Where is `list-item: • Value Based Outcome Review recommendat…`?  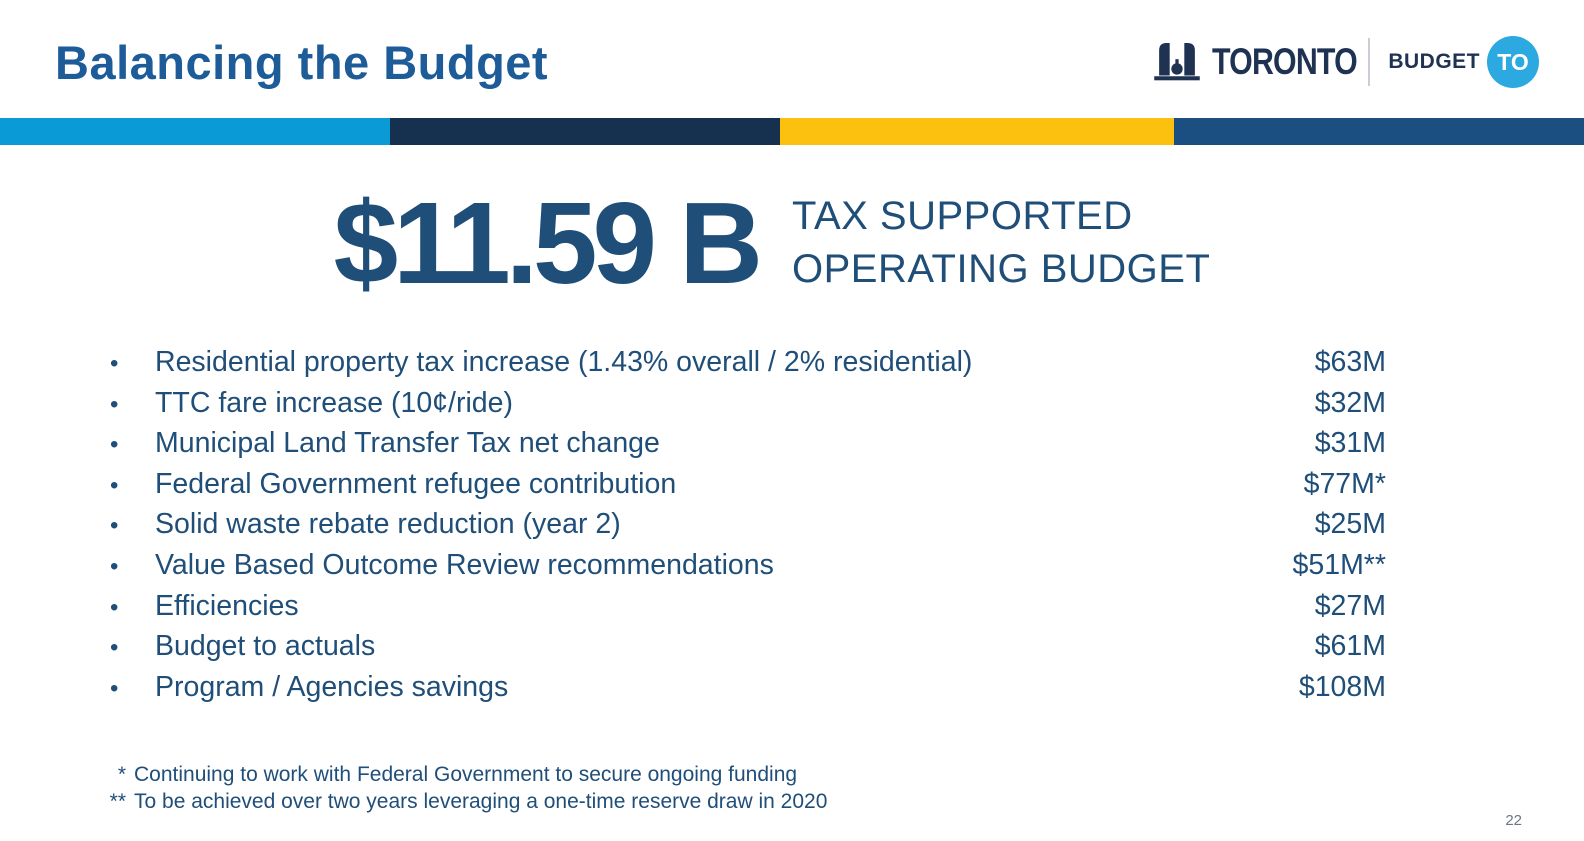 list-item: • Value Based Outcome Review recommendat… is located at coordinates (743, 566).